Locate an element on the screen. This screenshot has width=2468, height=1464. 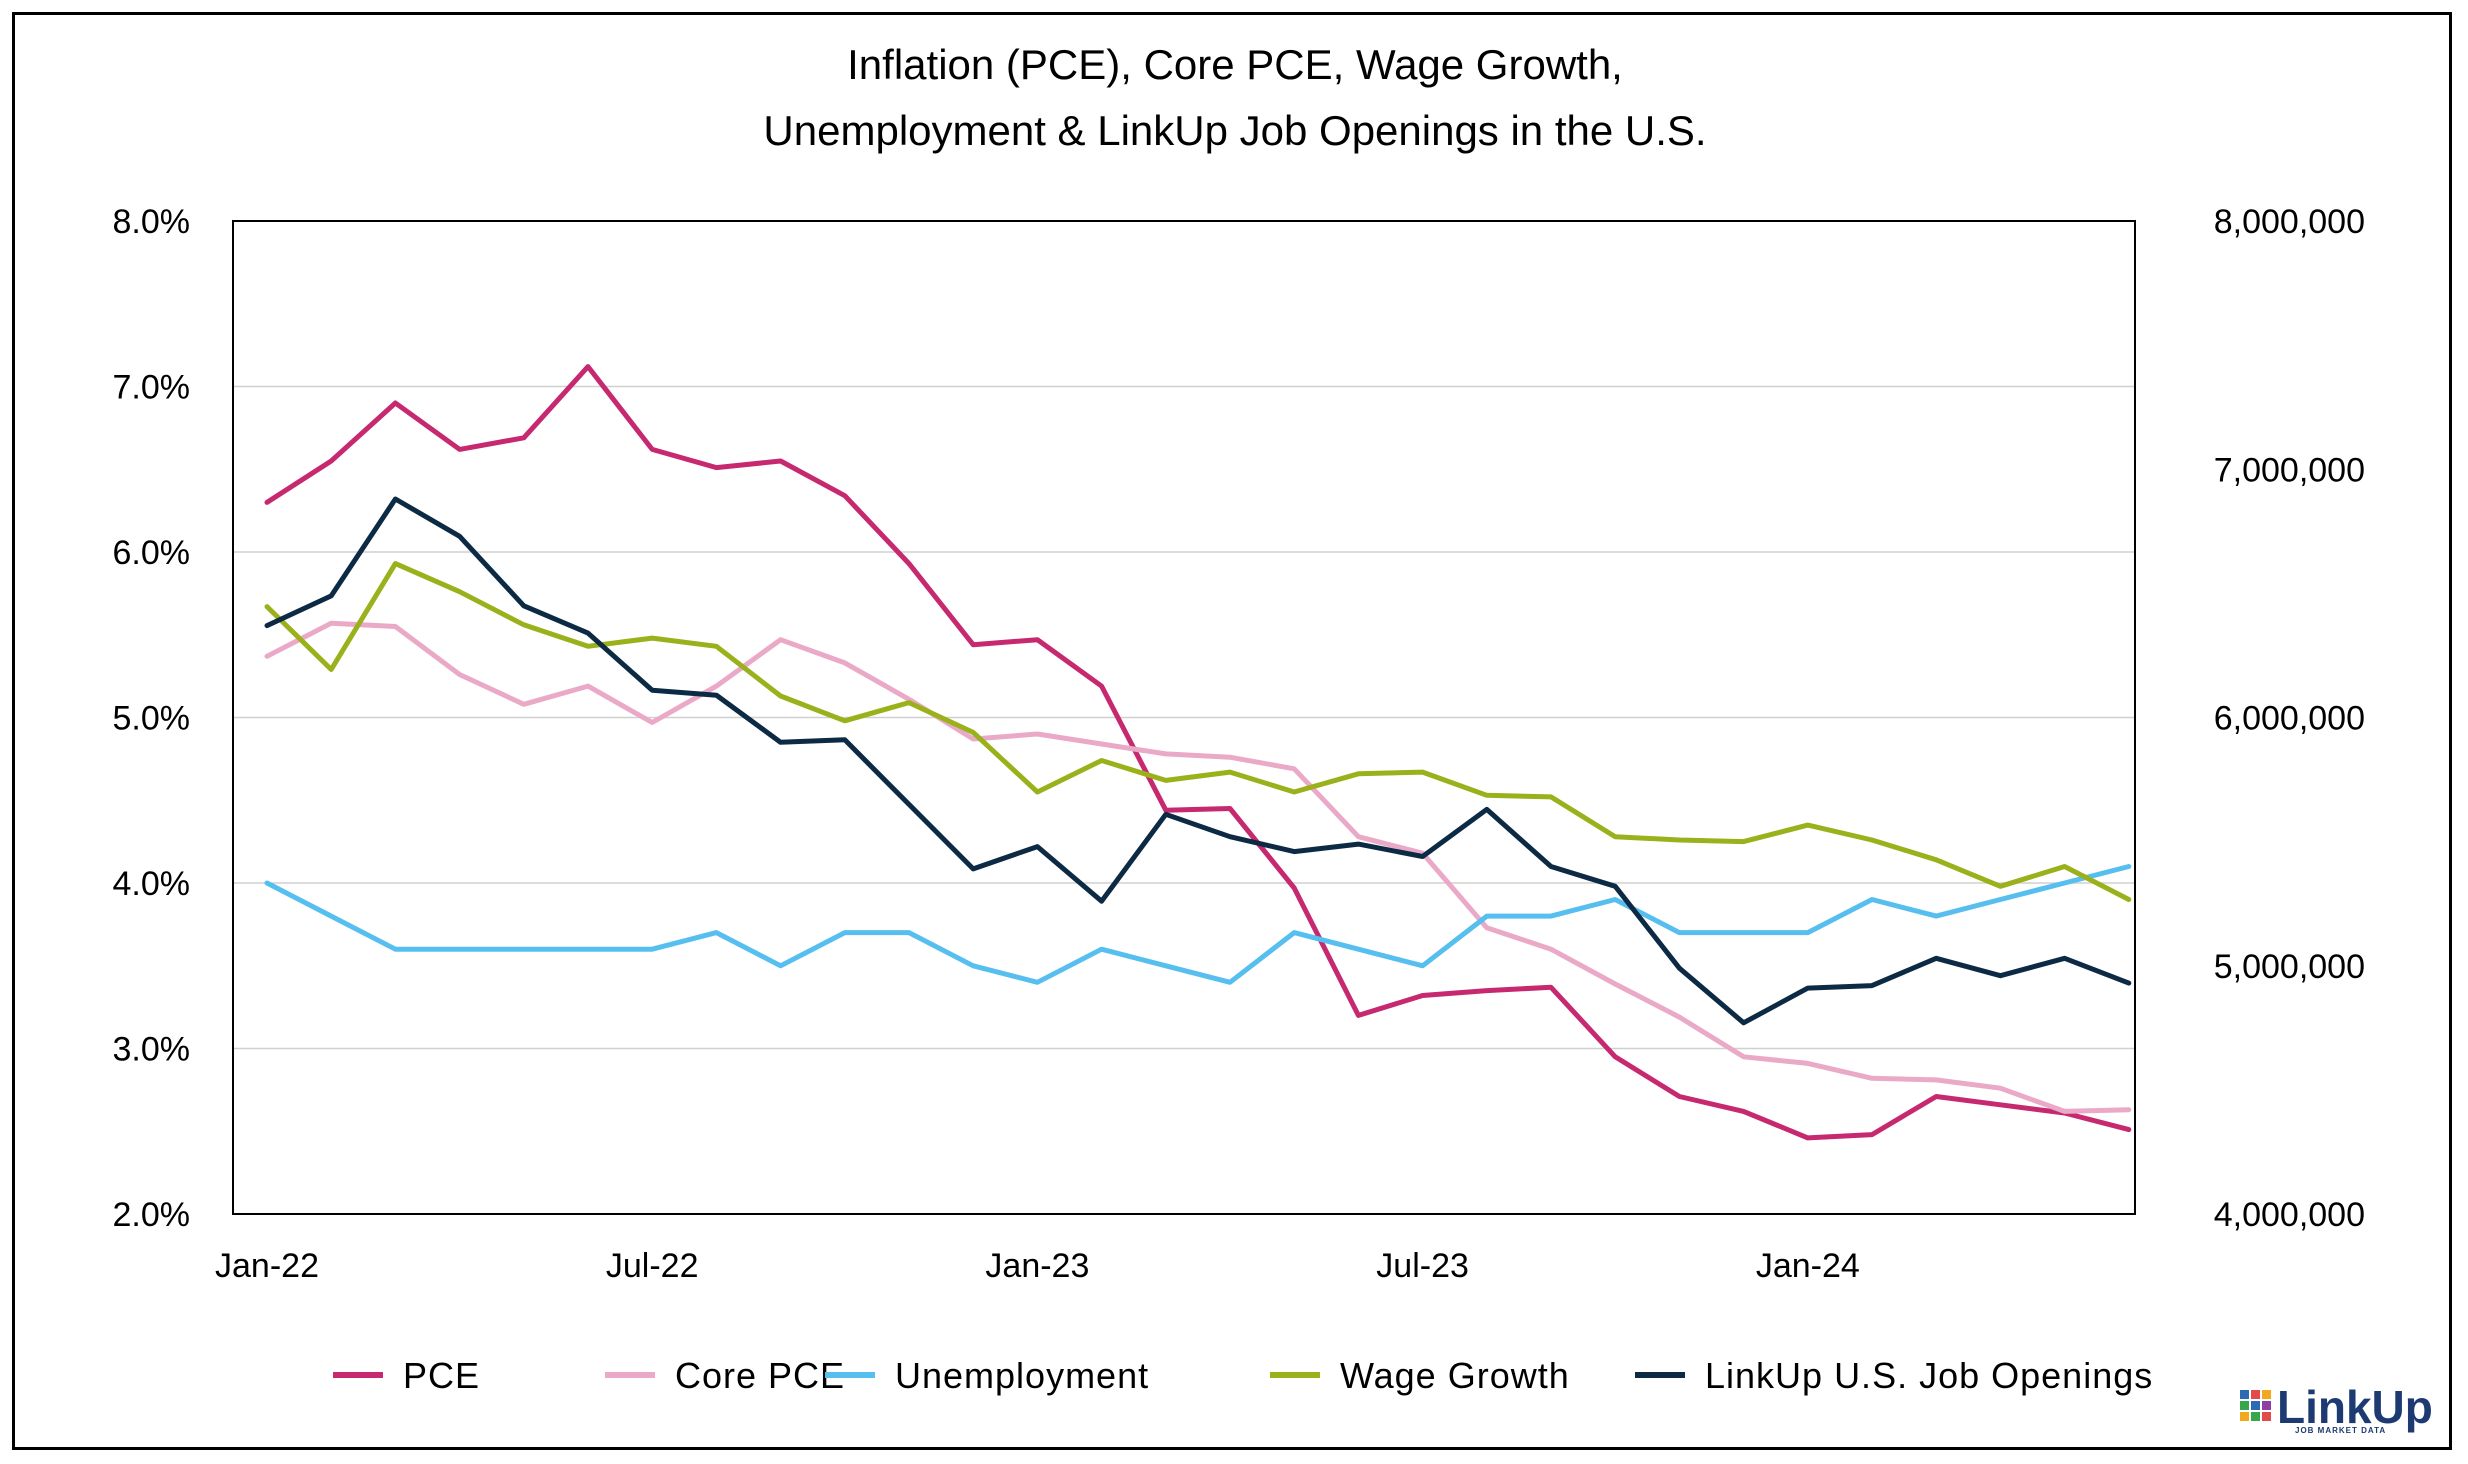
x-axis-tick-label: Jul-22 is located at coordinates (652, 1266).